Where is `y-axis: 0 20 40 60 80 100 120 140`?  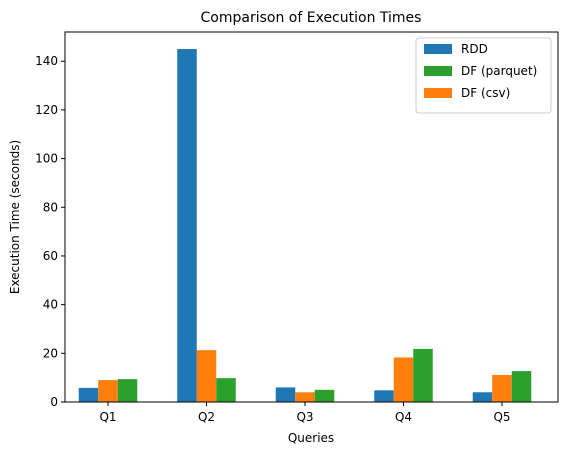 y-axis: 0 20 40 60 80 100 120 140 is located at coordinates (50, 231).